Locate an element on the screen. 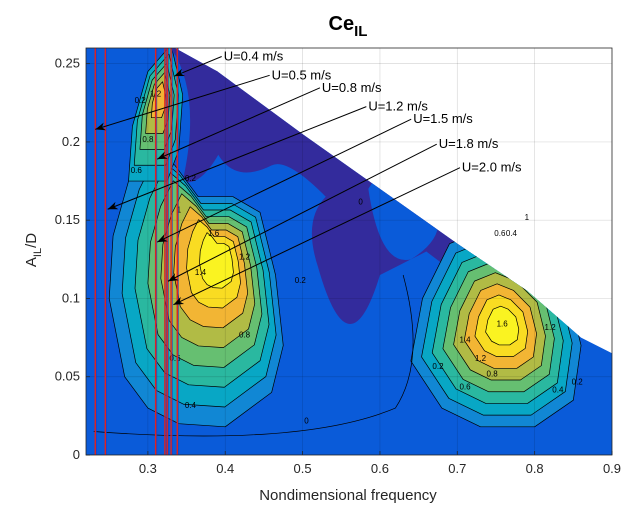 The image size is (625, 512). contour-label-26: 1.6 is located at coordinates (214, 233).